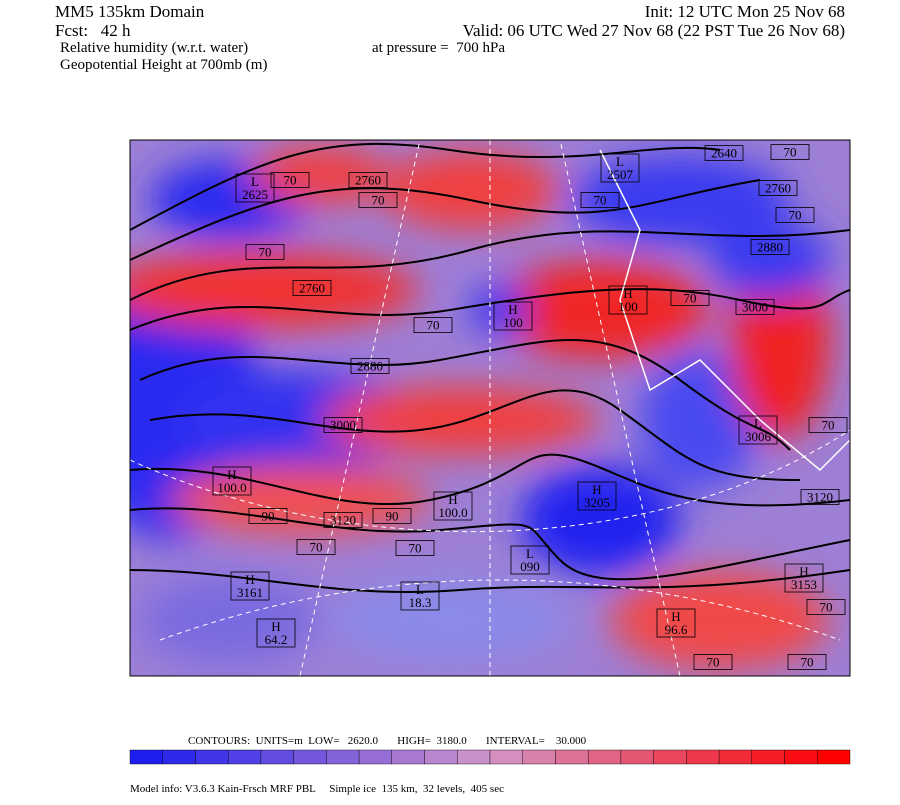 The height and width of the screenshot is (805, 900). What do you see at coordinates (597, 502) in the screenshot?
I see `map-label: 3205` at bounding box center [597, 502].